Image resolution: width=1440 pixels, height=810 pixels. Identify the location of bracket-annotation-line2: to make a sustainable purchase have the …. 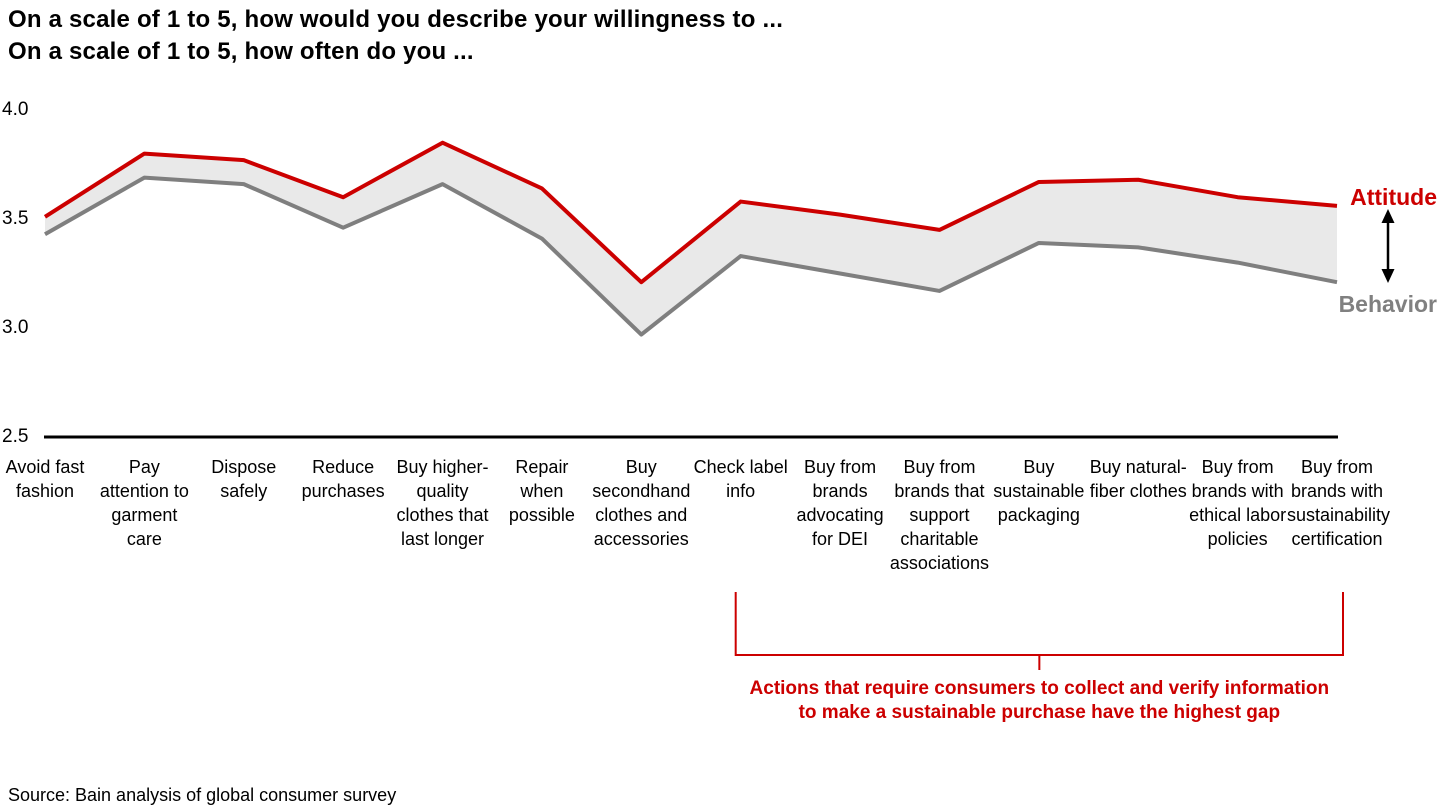
(1039, 712).